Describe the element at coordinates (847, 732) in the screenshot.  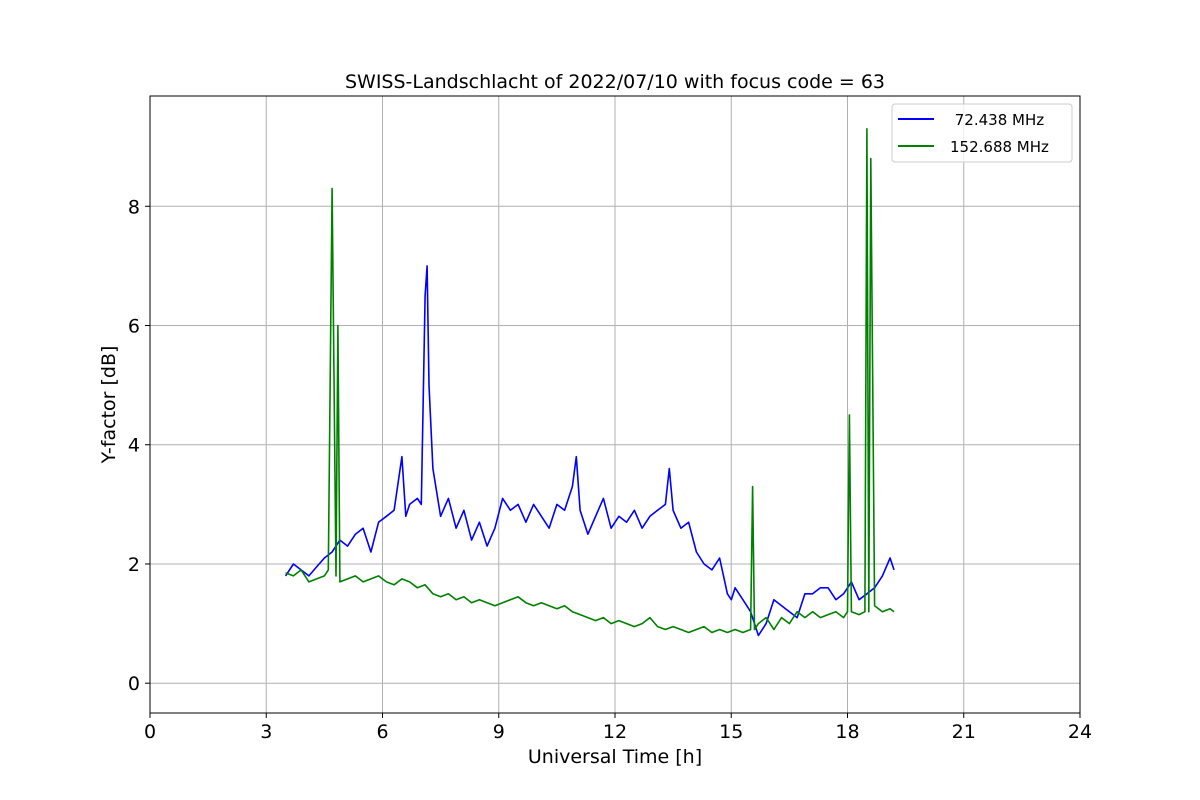
I see `x-tick-label: 18` at that location.